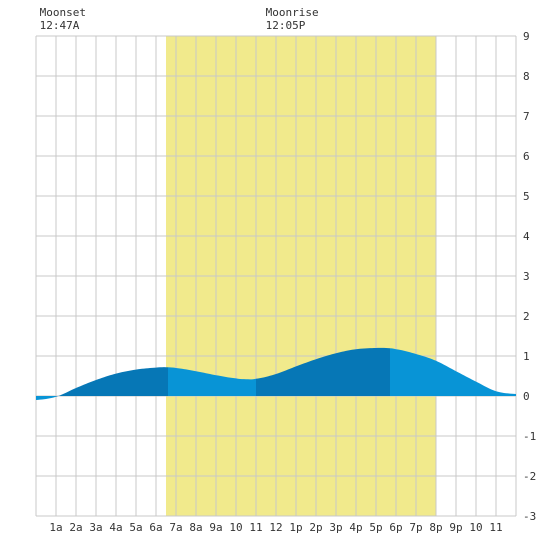  What do you see at coordinates (526, 116) in the screenshot?
I see `y-tick-label: 7` at bounding box center [526, 116].